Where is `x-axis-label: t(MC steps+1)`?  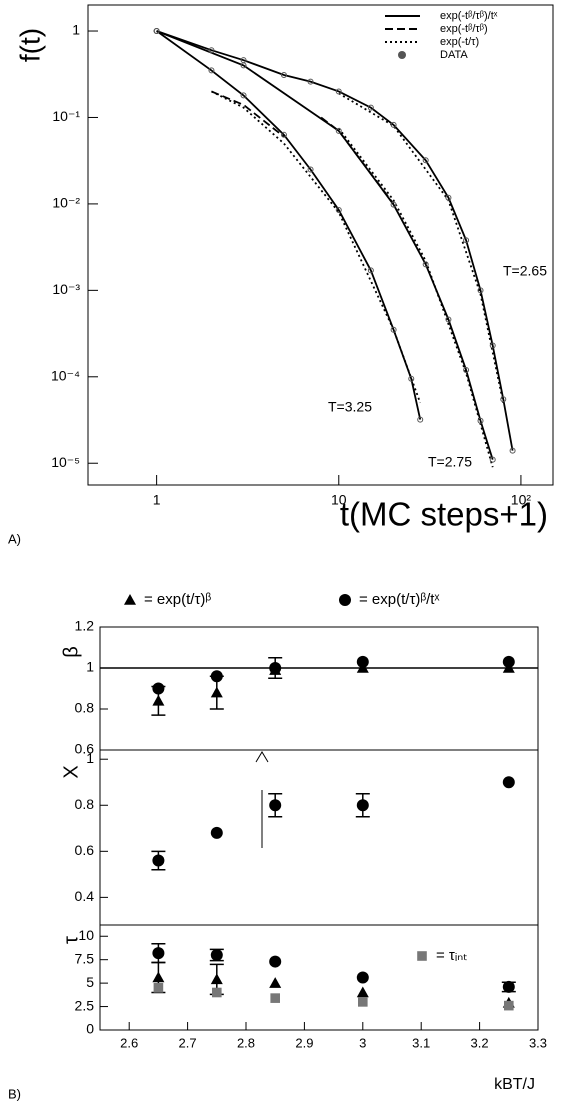
x-axis-label: t(MC steps+1) is located at coordinates (444, 514).